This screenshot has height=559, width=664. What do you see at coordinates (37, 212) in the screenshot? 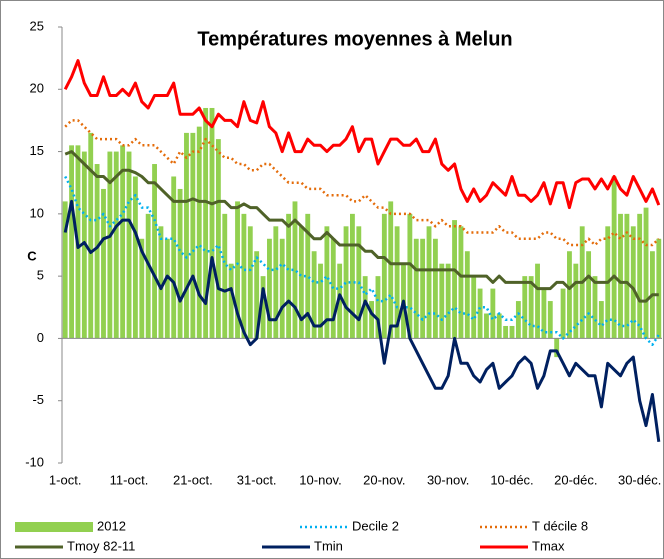
I see `y-tick-label: 10` at bounding box center [37, 212].